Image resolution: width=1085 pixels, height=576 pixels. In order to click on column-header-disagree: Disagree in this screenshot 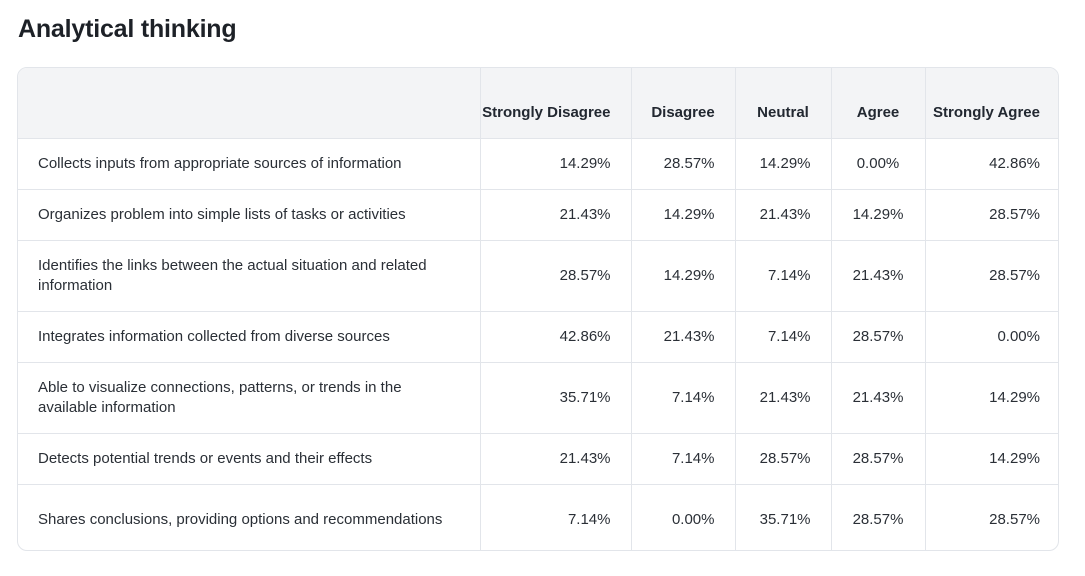, I will do `click(682, 103)`.